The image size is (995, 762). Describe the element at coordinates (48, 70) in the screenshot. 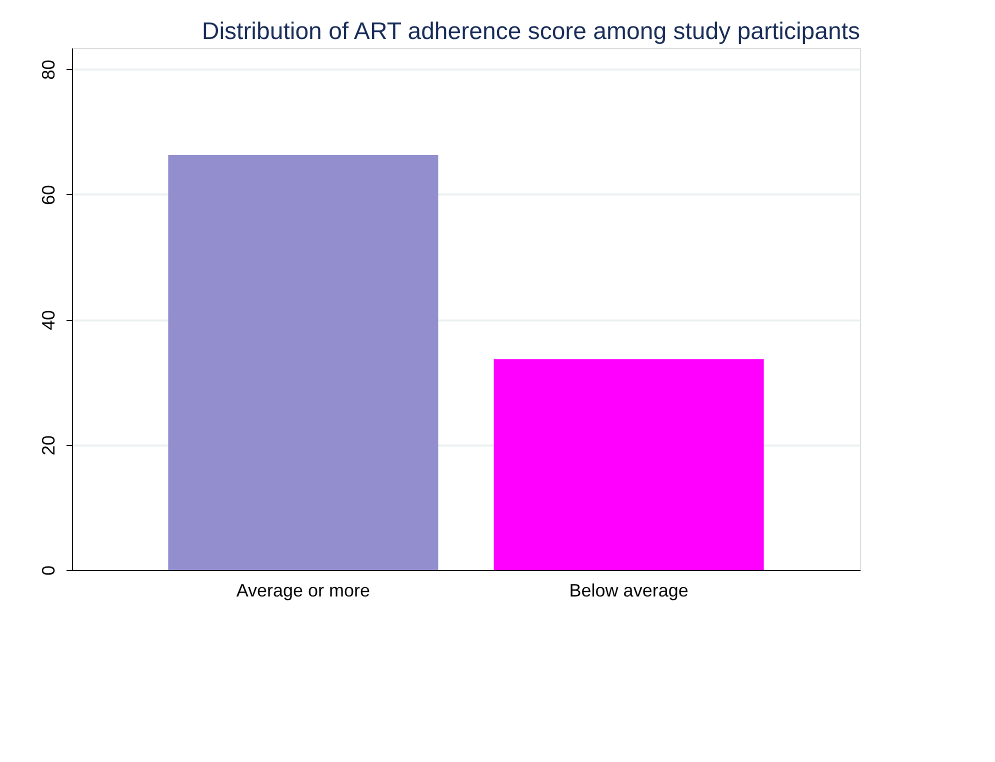

I see `y-tick-label: 80` at that location.